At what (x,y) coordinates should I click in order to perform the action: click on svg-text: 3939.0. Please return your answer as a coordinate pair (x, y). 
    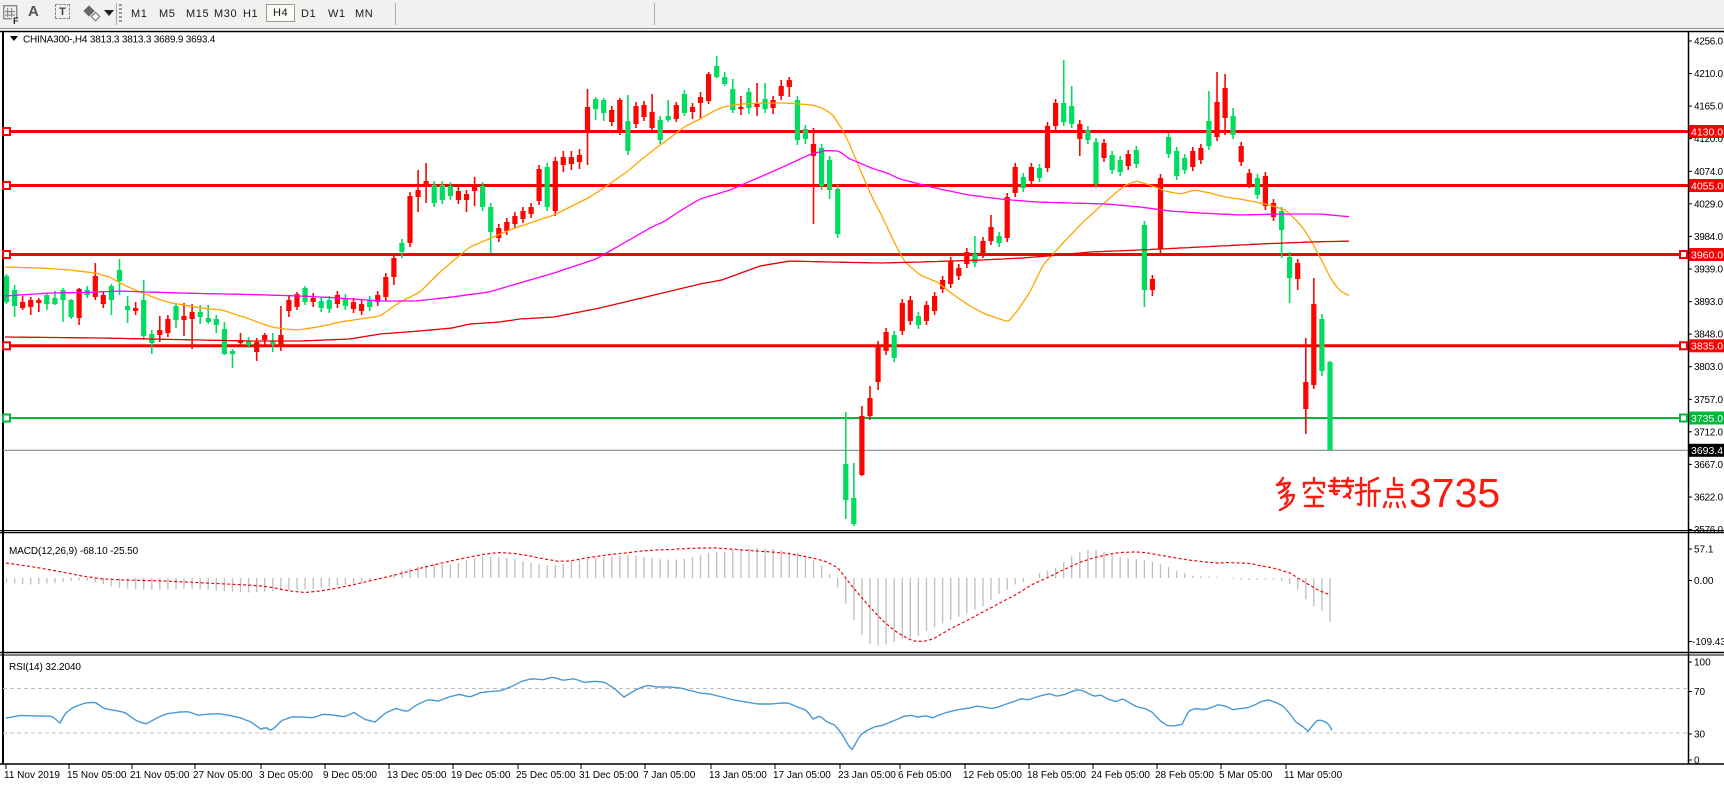
    Looking at the image, I should click on (1709, 270).